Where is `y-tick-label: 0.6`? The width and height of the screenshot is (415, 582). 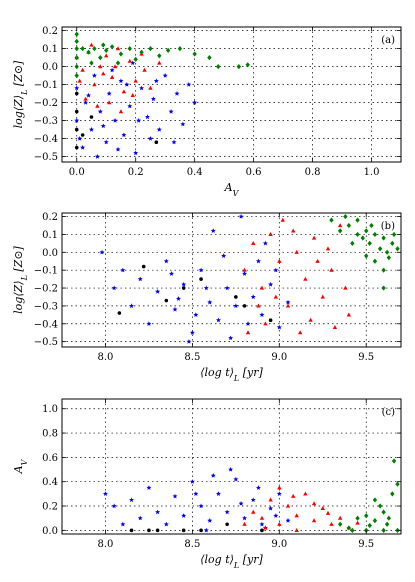 y-tick-label: 0.6 is located at coordinates (50, 458).